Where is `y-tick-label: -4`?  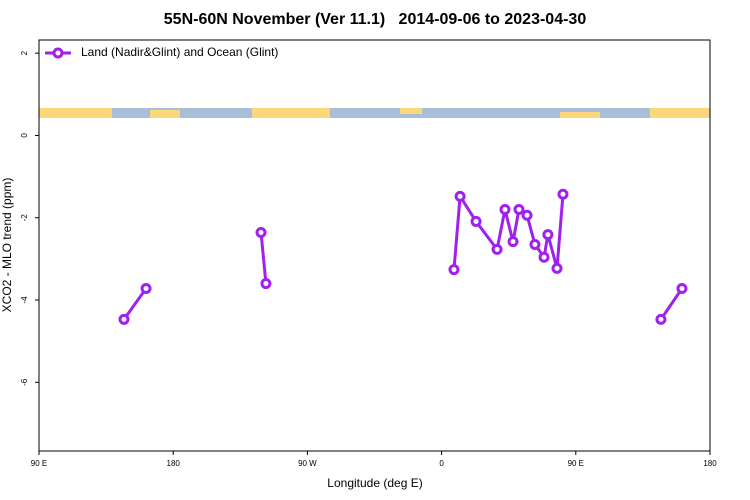 y-tick-label: -4 is located at coordinates (24, 300).